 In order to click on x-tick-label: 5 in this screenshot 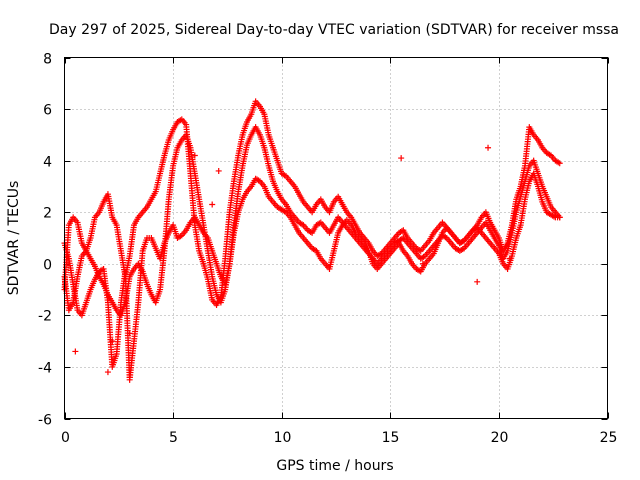, I will do `click(173, 438)`.